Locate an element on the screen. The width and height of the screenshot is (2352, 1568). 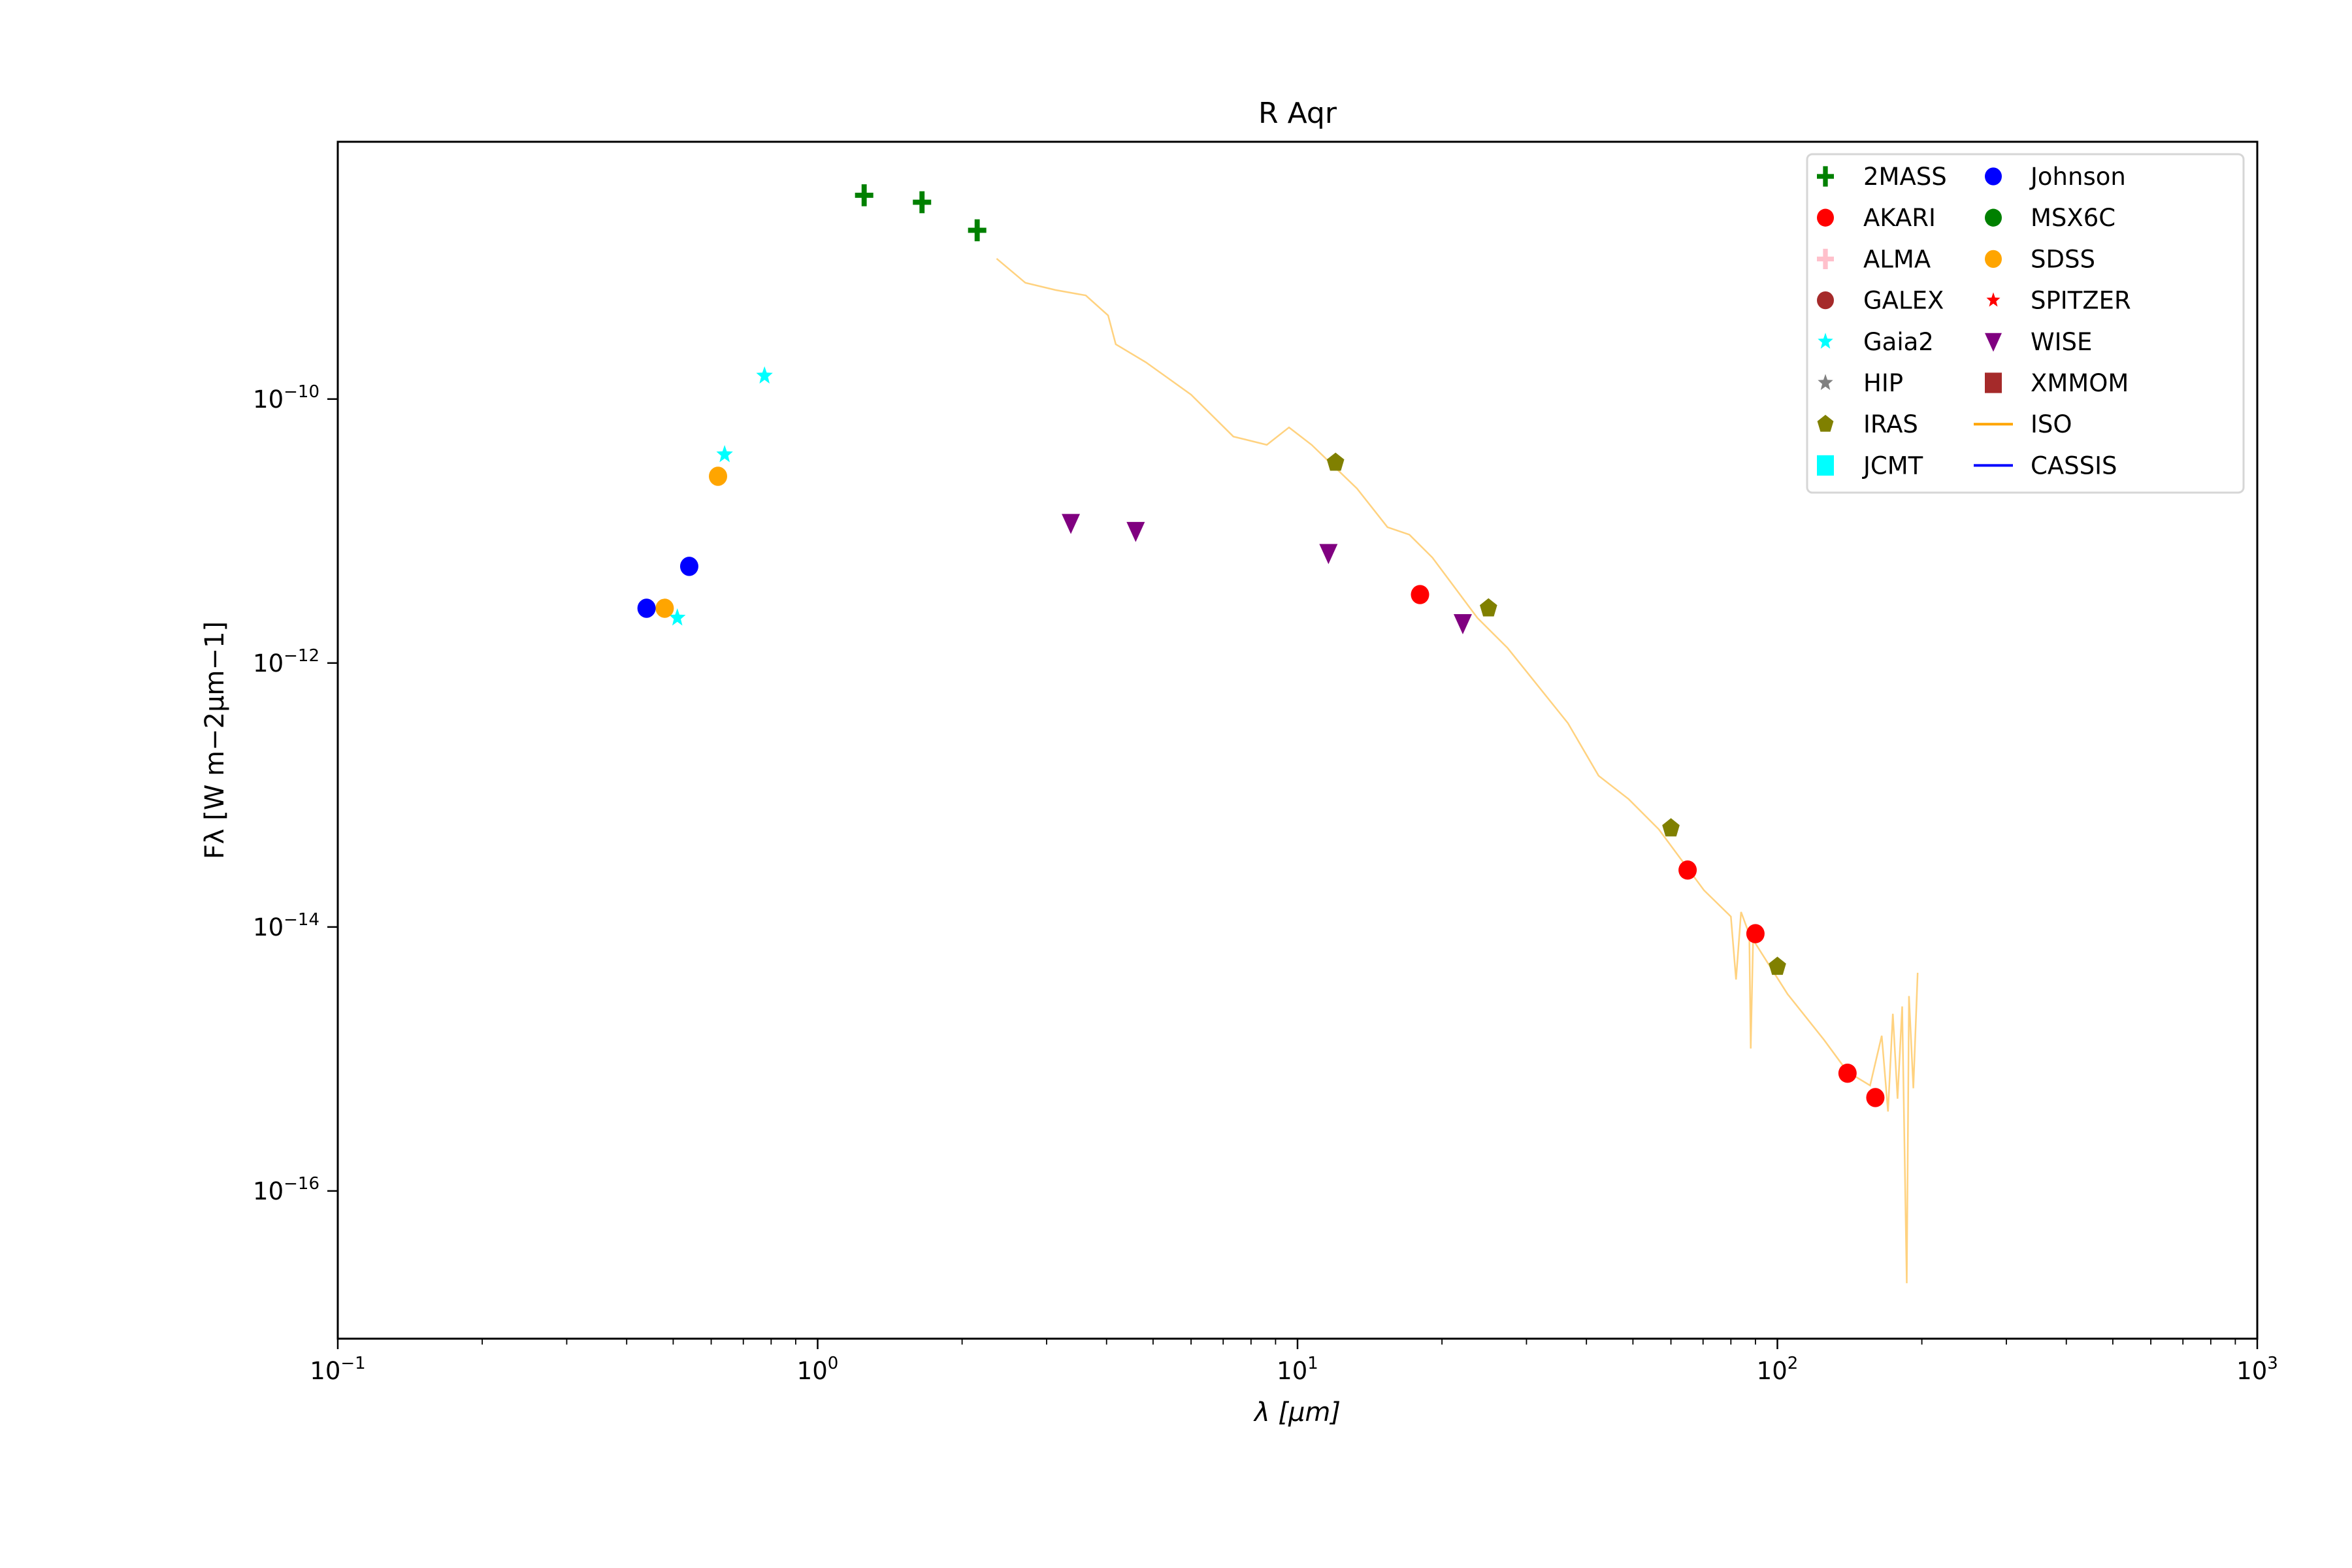
legend-marker-wise is located at coordinates (1993, 342).